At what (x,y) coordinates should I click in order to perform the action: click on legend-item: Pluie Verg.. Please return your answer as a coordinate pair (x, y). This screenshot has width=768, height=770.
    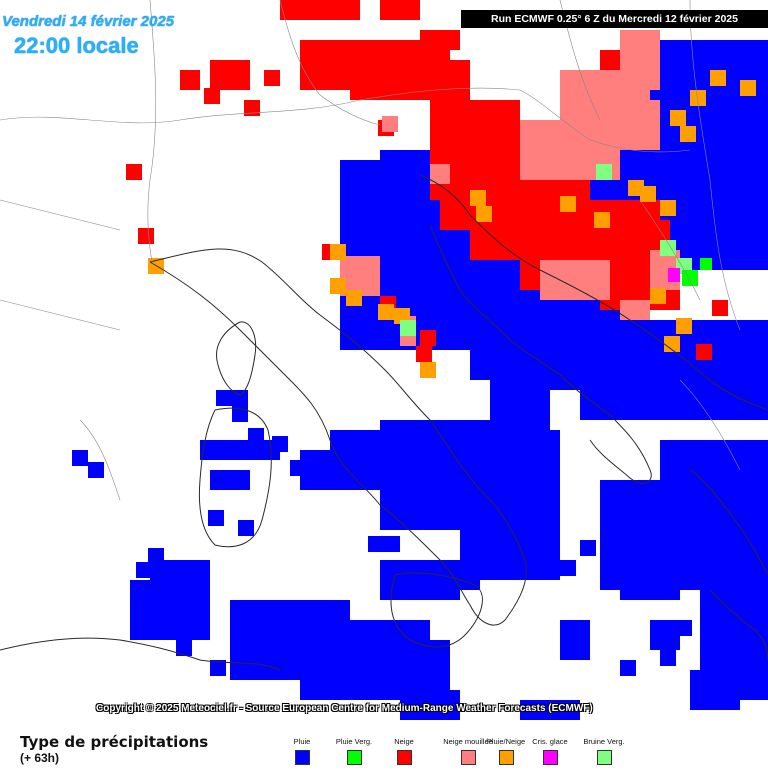
    Looking at the image, I should click on (354, 753).